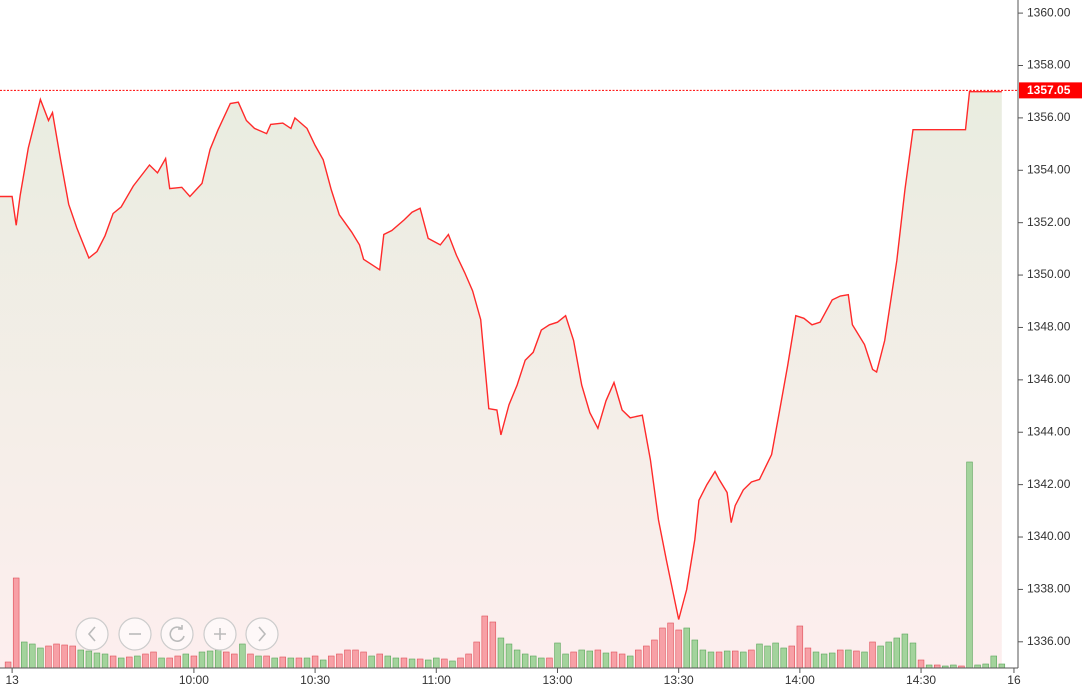 The height and width of the screenshot is (692, 1082). What do you see at coordinates (1049, 379) in the screenshot?
I see `y-tick-label: 1346.00` at bounding box center [1049, 379].